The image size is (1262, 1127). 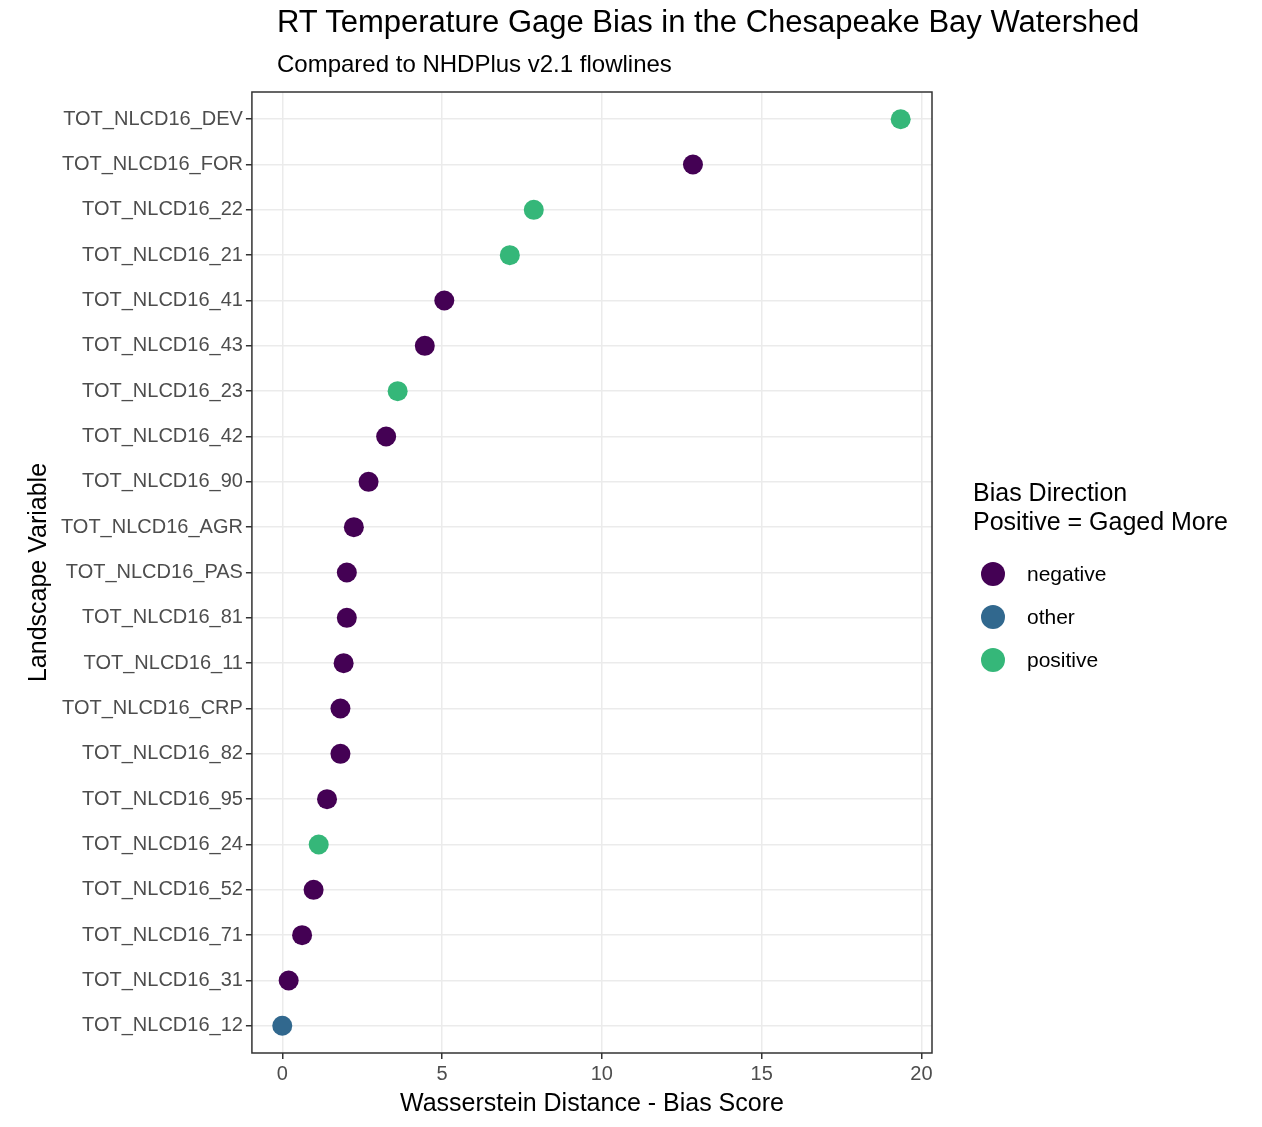 What do you see at coordinates (162, 300) in the screenshot?
I see `y-tick-label: TOT_NLCD16_41` at bounding box center [162, 300].